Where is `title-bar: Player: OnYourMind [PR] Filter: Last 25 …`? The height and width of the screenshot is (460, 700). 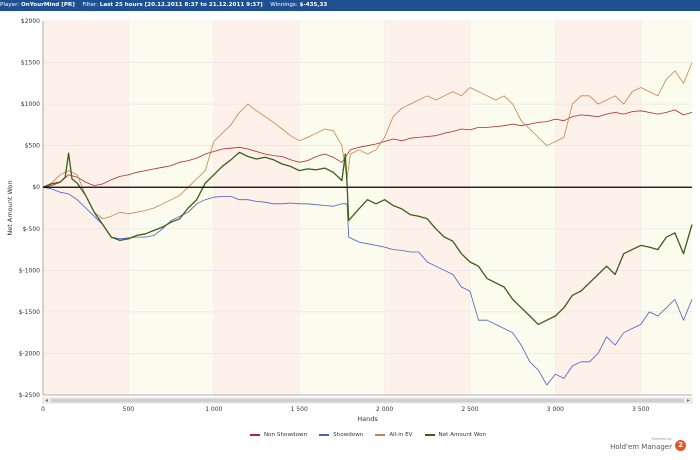
title-bar: Player: OnYourMind [PR] Filter: Last 25 … is located at coordinates (350, 5).